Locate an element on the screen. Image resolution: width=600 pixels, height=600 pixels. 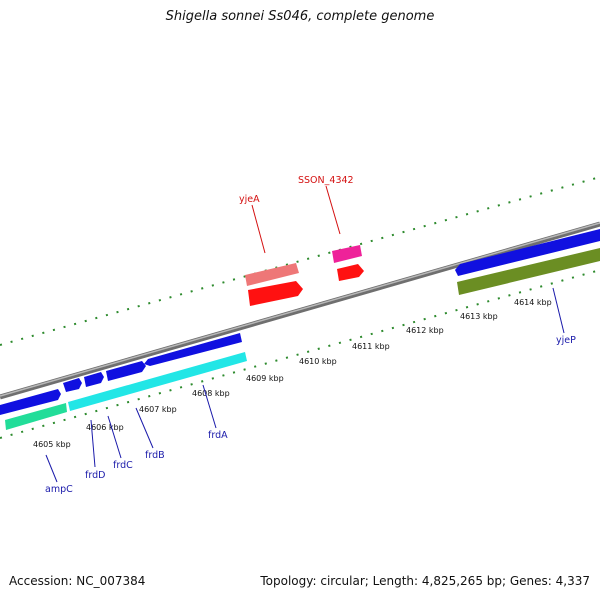
leader-frdC is located at coordinates (114, 437).